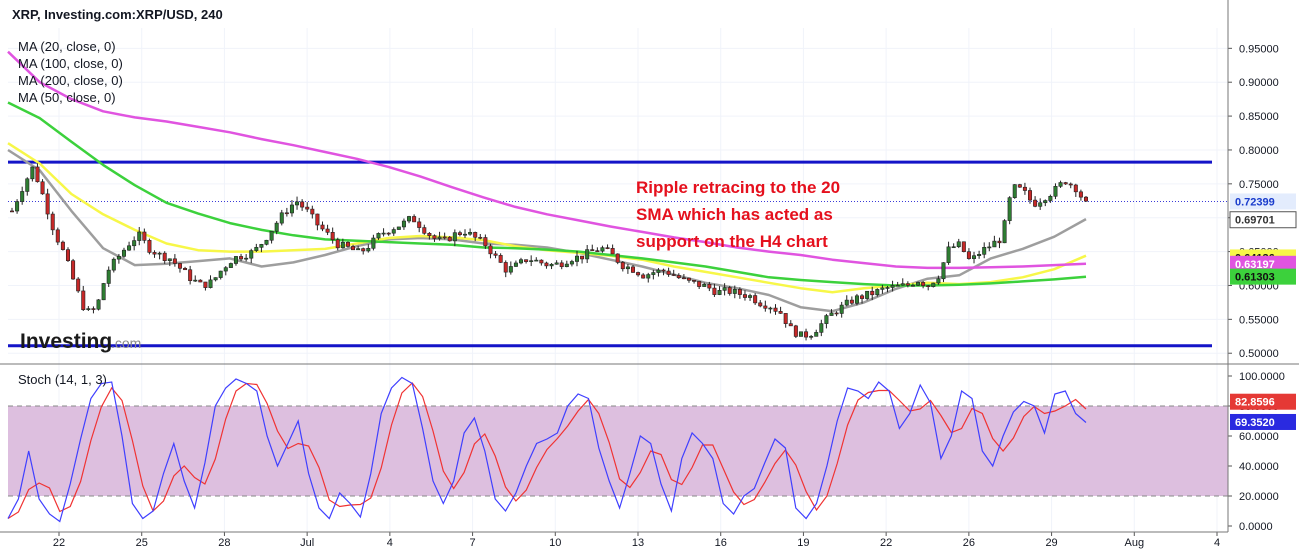 The height and width of the screenshot is (554, 1299). I want to click on time-tick-label: 26, so click(969, 543).